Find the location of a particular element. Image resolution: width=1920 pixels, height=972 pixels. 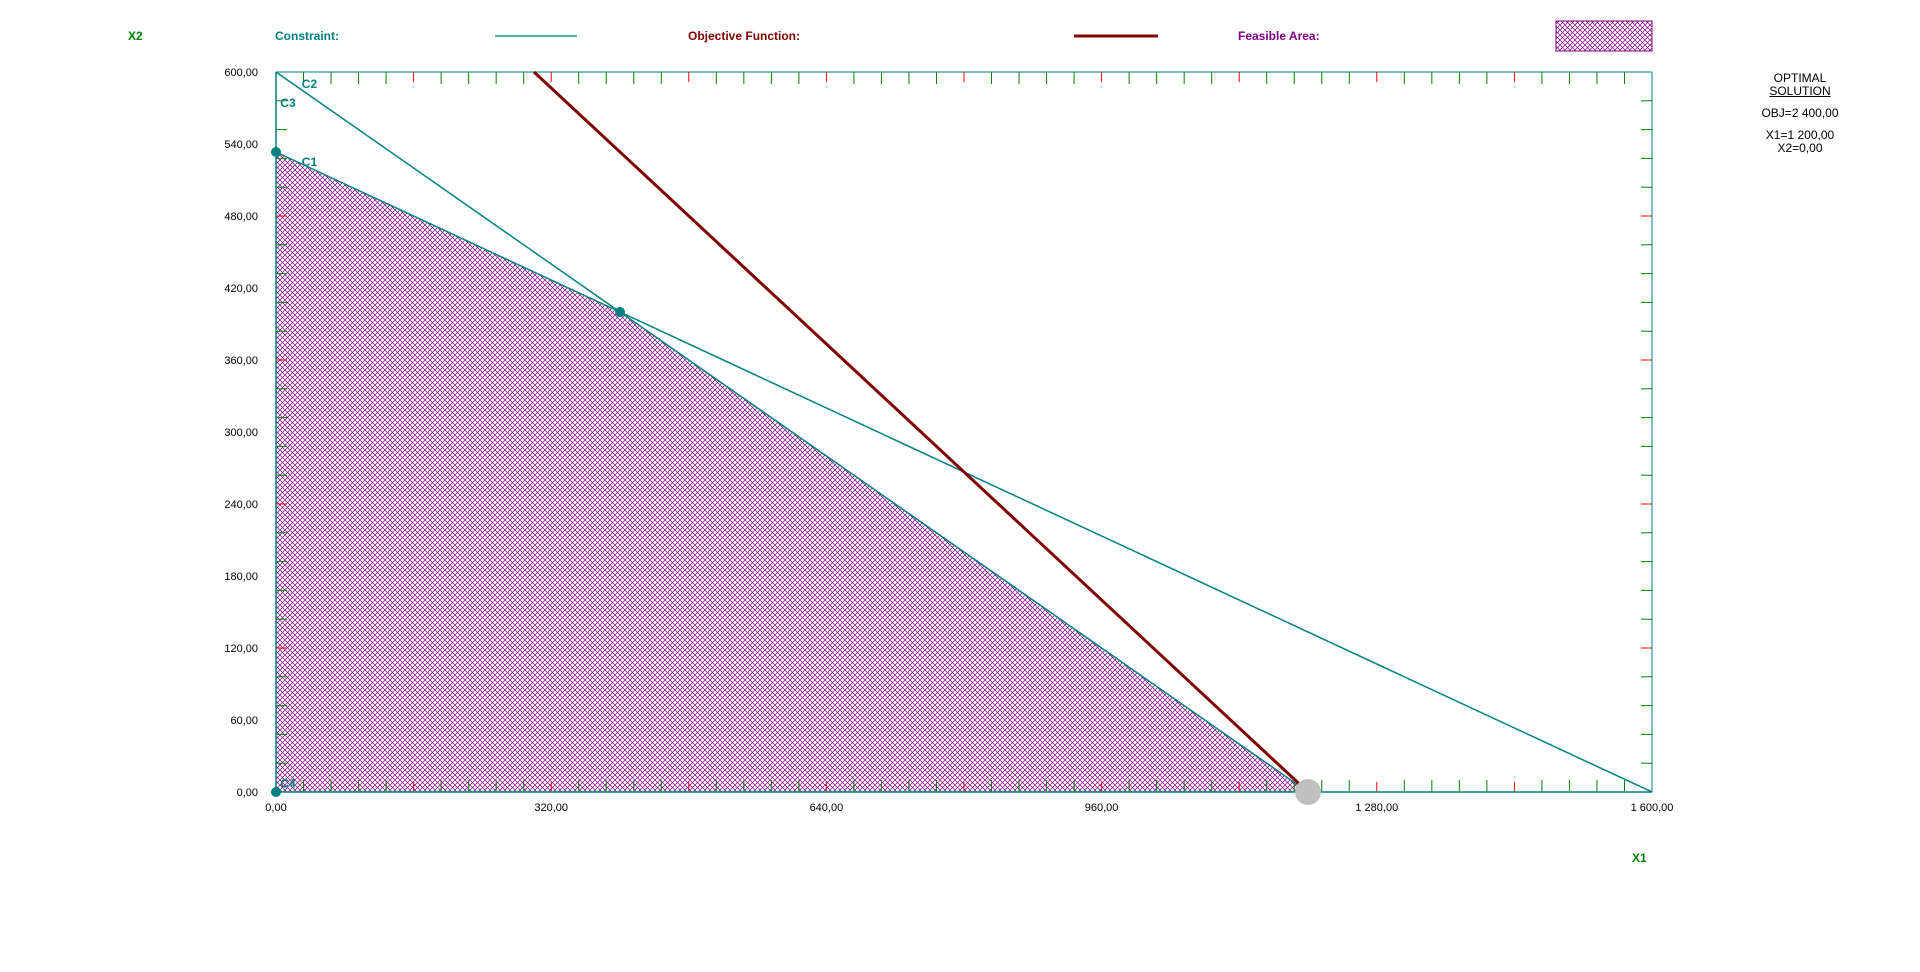

y-tick-label: 480,00 is located at coordinates (241, 217).